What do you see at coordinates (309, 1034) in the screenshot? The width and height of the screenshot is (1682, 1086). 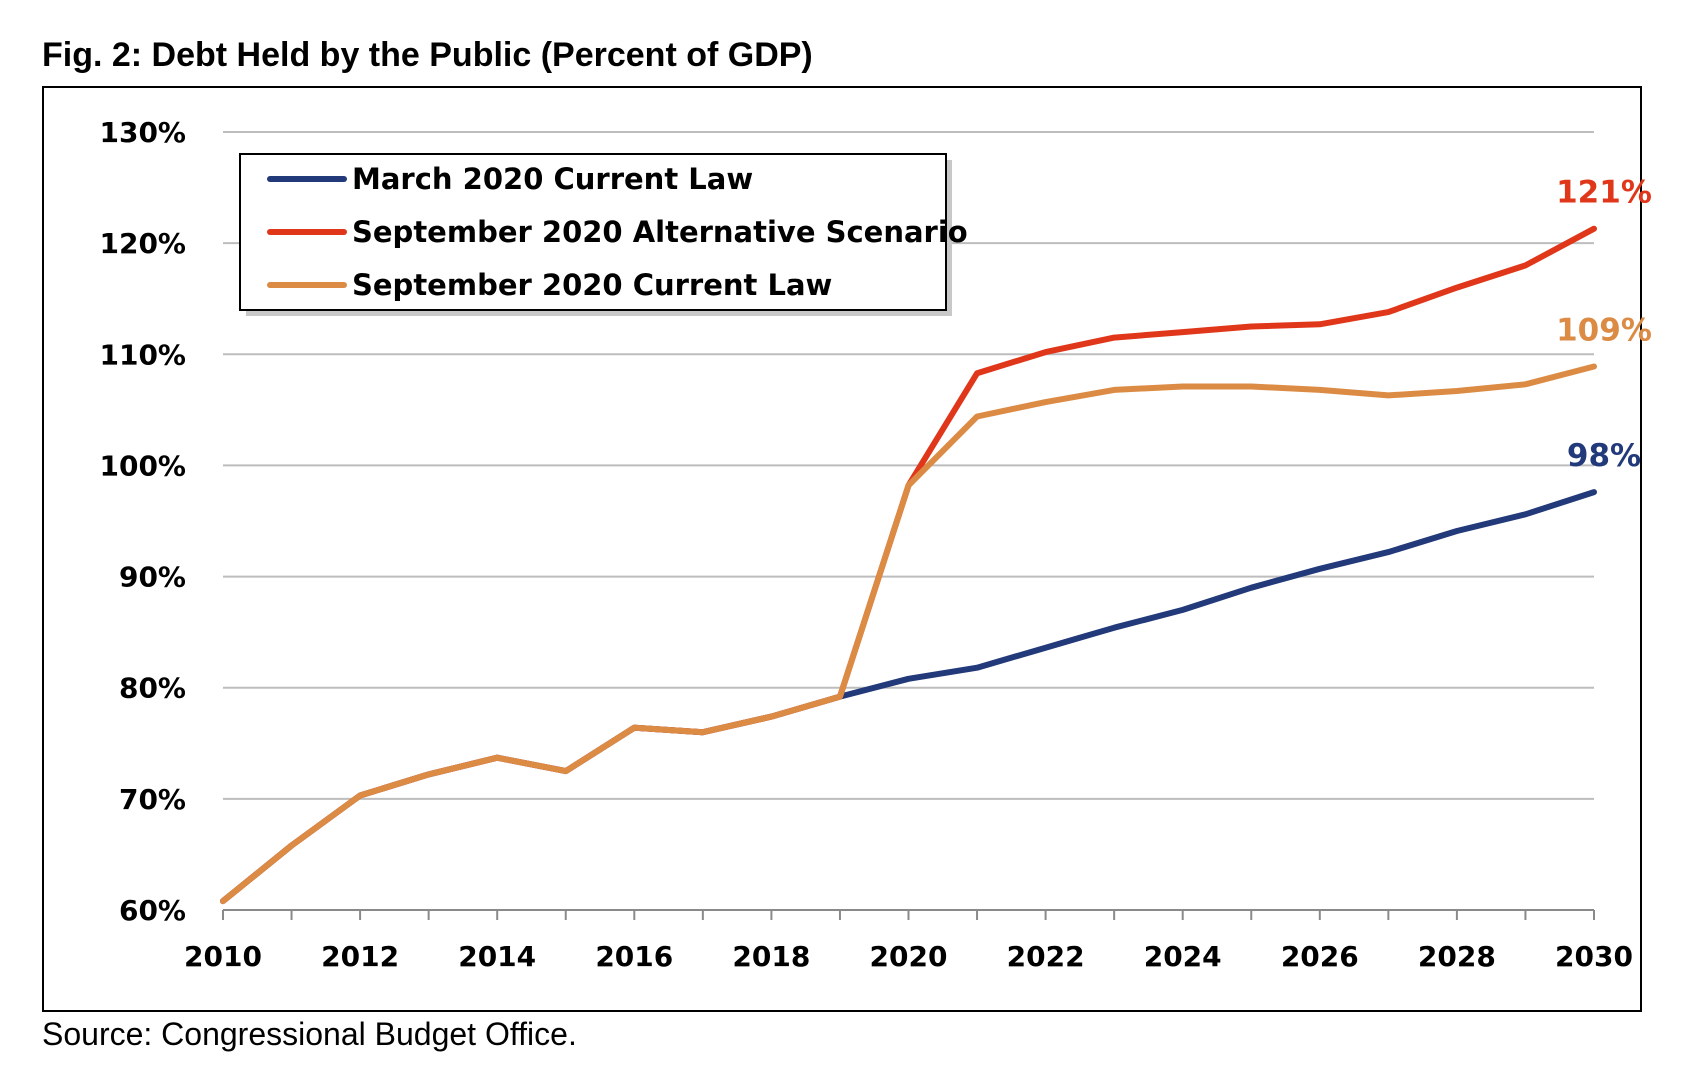 I see `source-note: Source: Congressional Budget Office.` at bounding box center [309, 1034].